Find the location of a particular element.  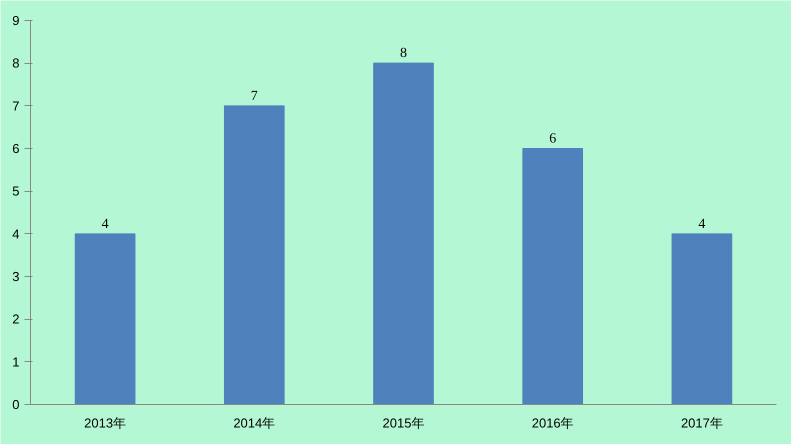

y-tick-label: 6 is located at coordinates (16, 148).